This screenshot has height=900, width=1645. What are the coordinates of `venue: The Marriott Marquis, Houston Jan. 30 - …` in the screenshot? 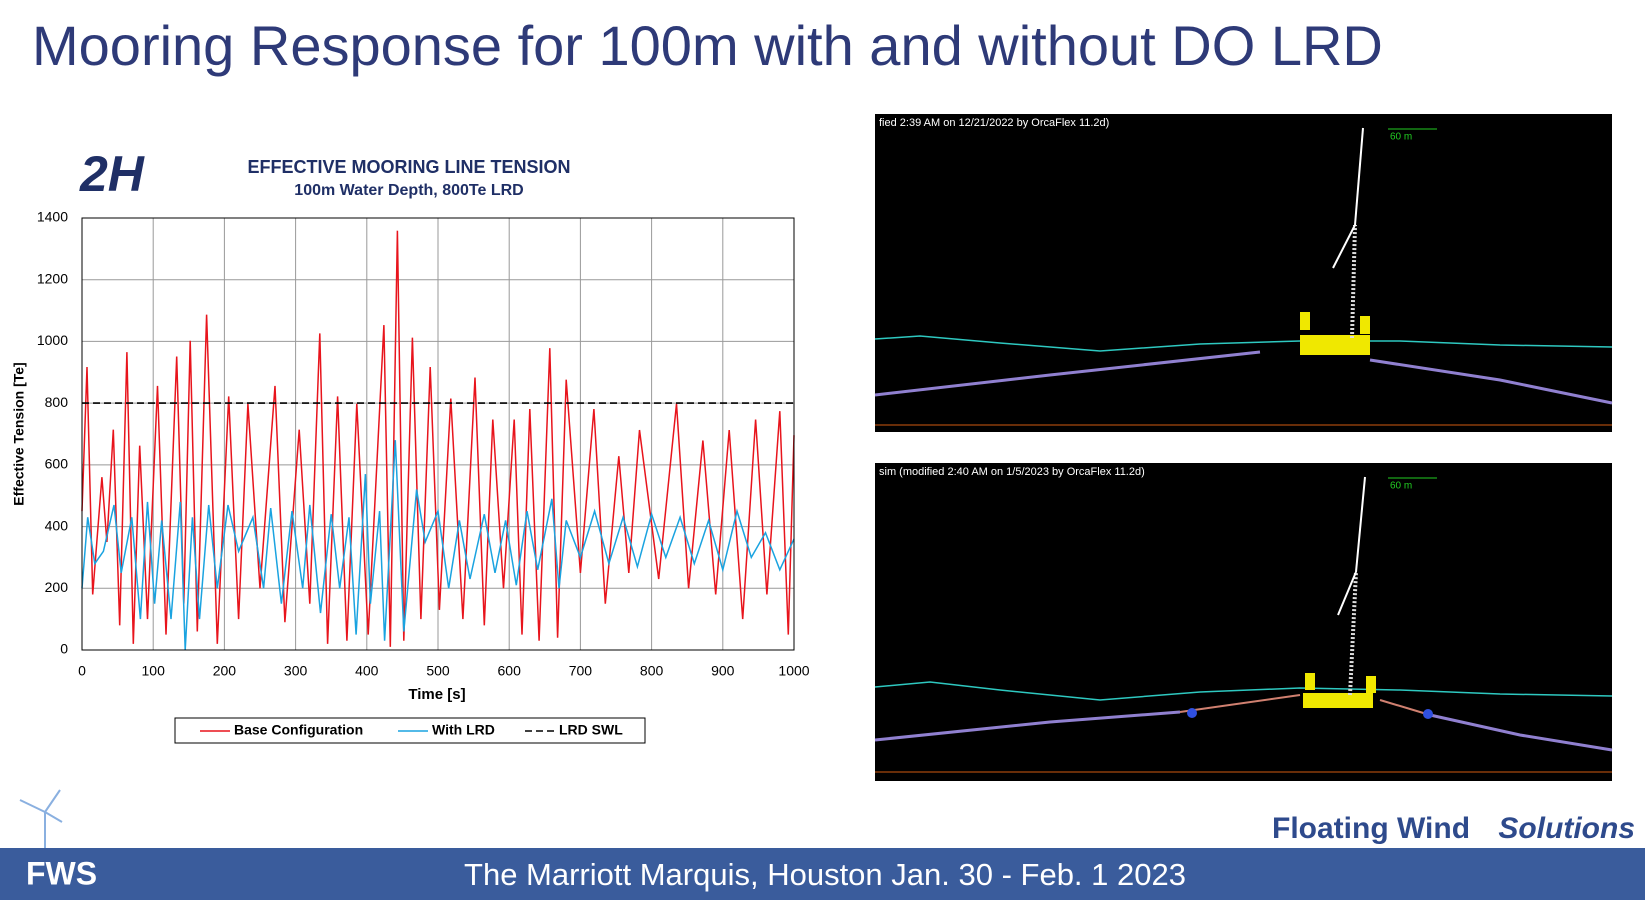 It's located at (825, 874).